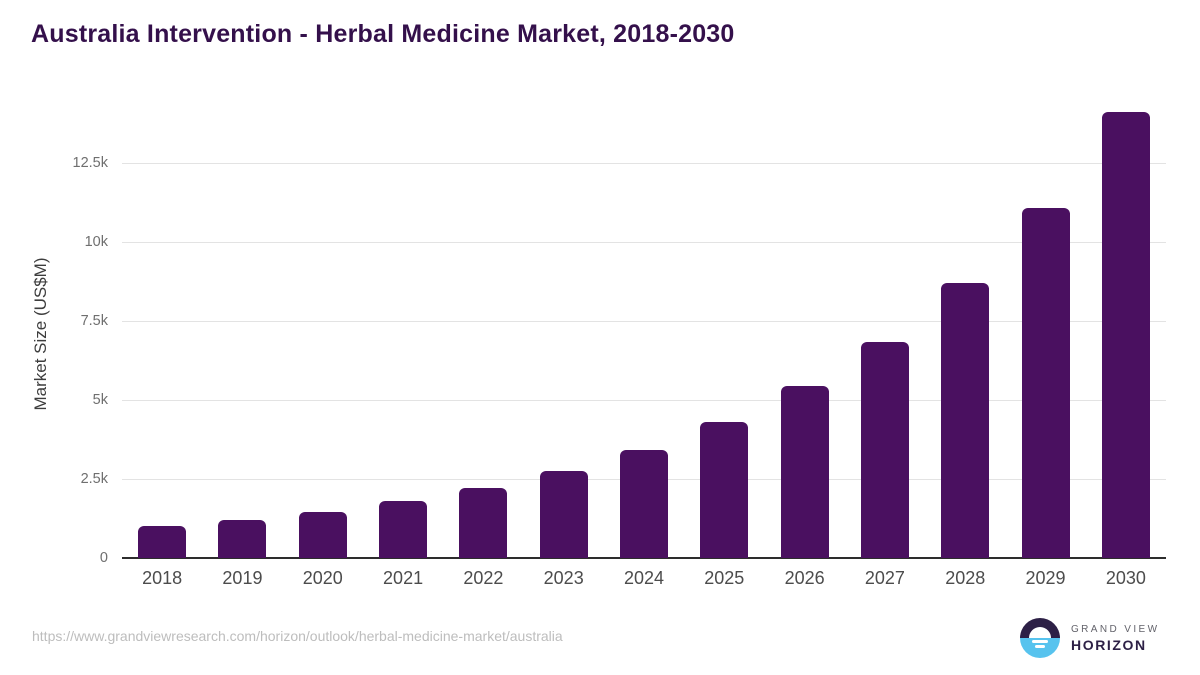  I want to click on logo-text: GRAND VIEW HORIZON, so click(1115, 638).